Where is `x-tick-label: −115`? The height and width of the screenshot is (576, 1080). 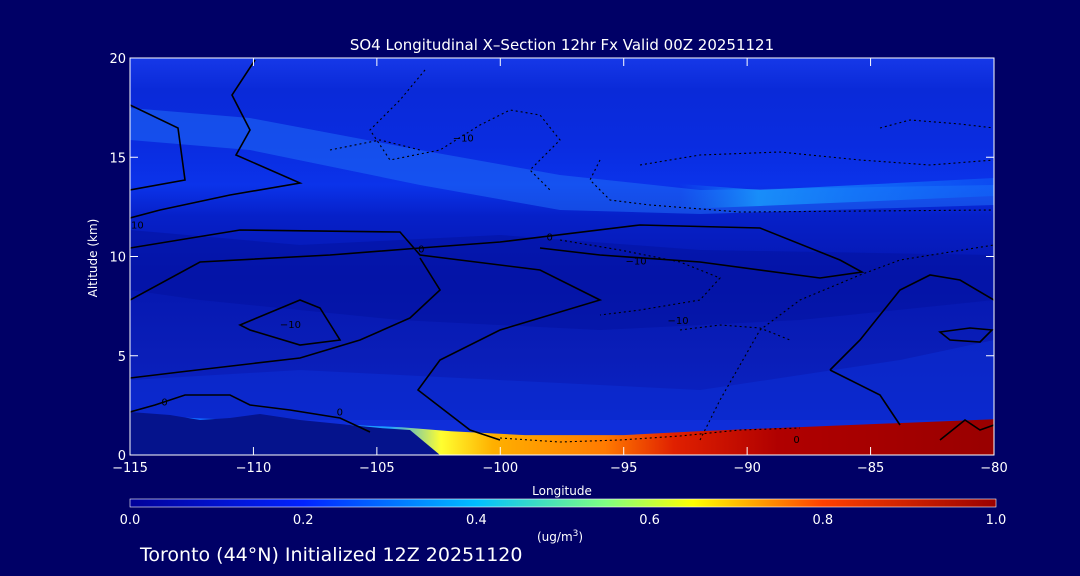 x-tick-label: −115 is located at coordinates (130, 468).